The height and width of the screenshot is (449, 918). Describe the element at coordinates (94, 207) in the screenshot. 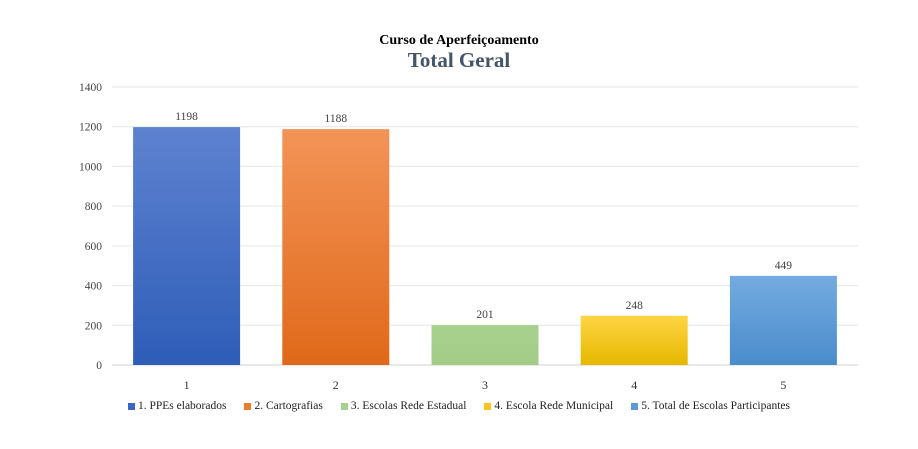

I see `y-tick-label: 800` at that location.